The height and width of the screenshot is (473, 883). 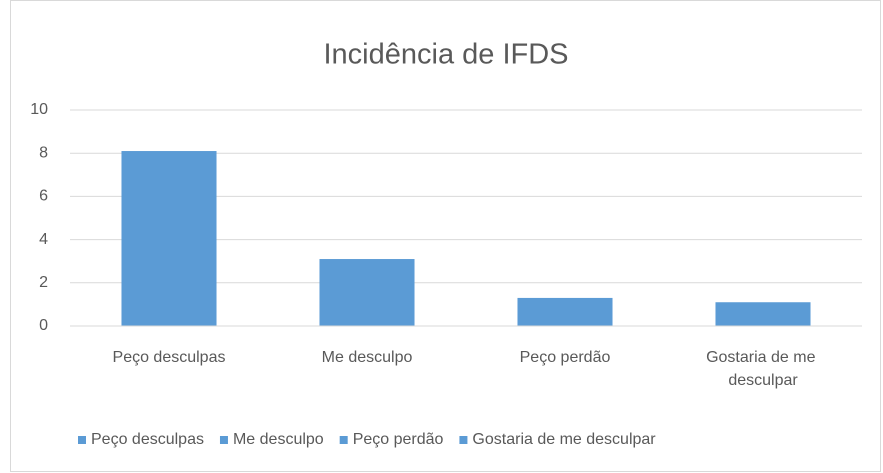 What do you see at coordinates (43, 282) in the screenshot?
I see `y-tick-label: 2` at bounding box center [43, 282].